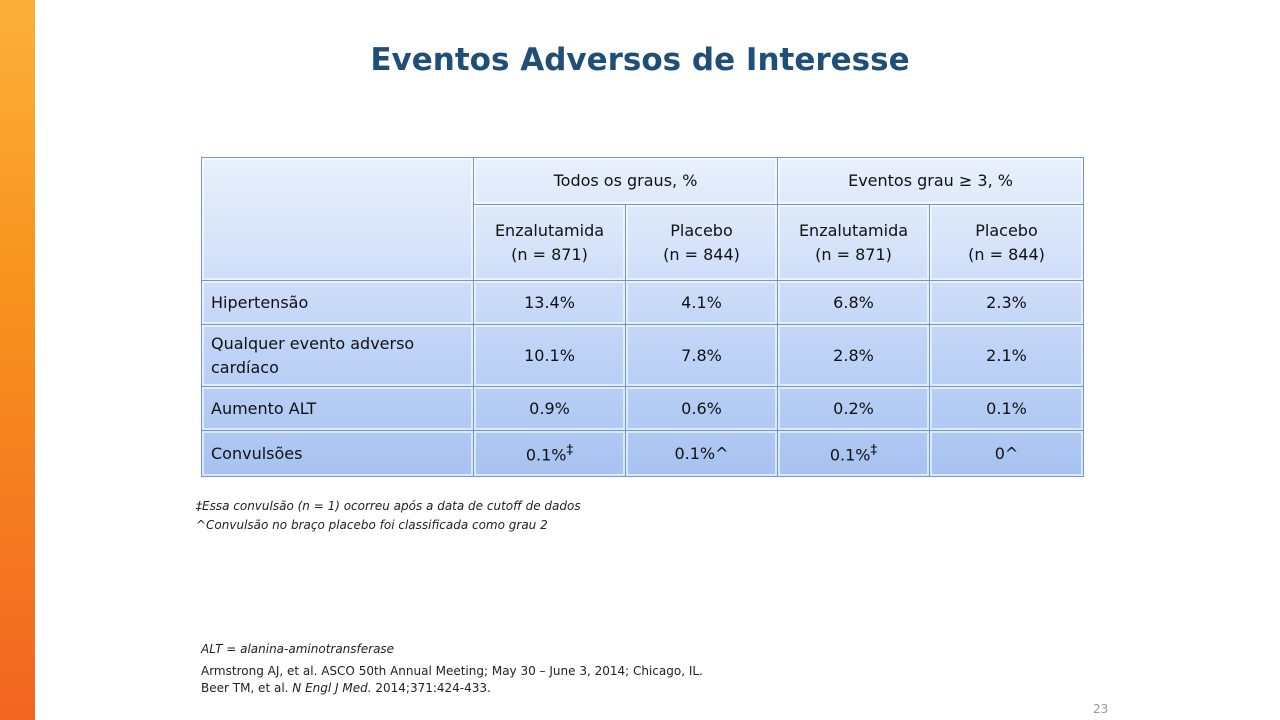  I want to click on table-cell: 0^, so click(1006, 453).